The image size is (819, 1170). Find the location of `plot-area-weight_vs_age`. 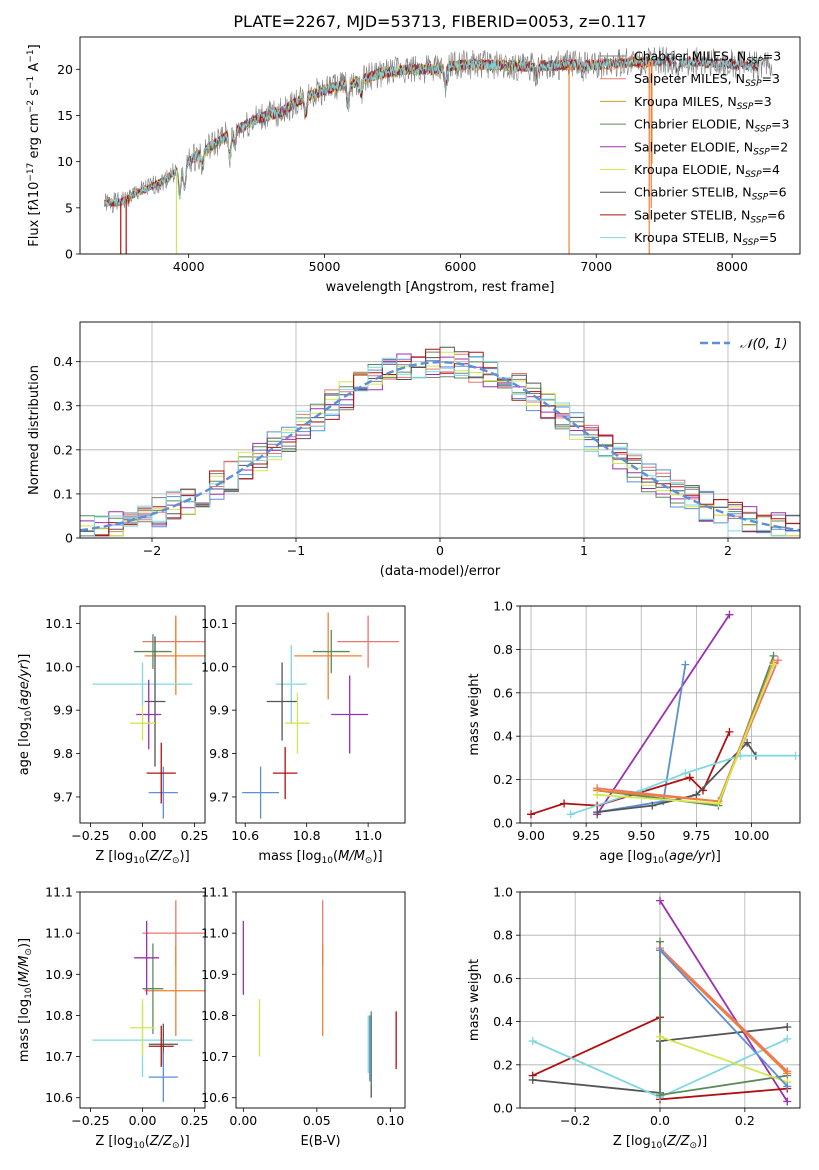

plot-area-weight_vs_age is located at coordinates (663, 714).